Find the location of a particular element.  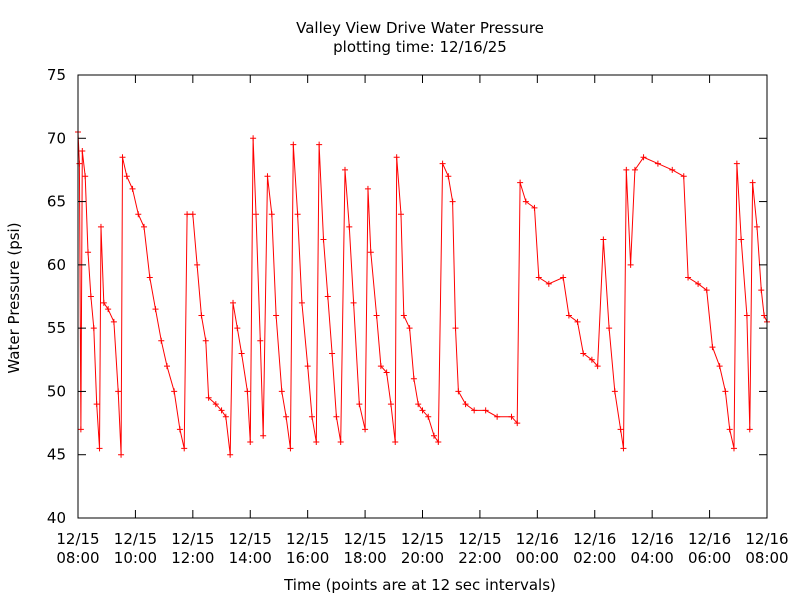

x-tick-time: 06:00 is located at coordinates (709, 558).